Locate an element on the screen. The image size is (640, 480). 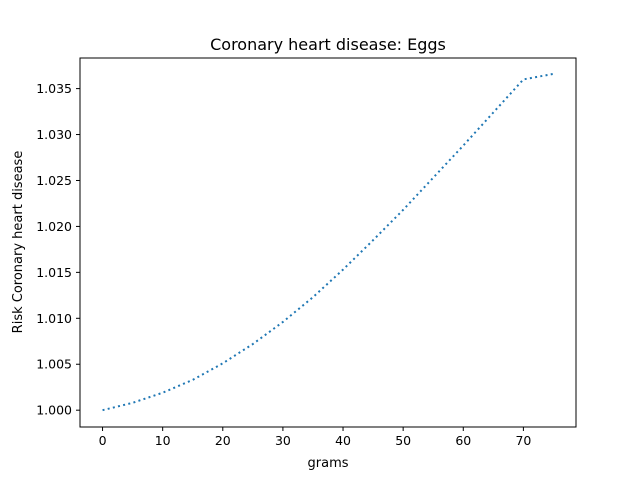
x-axis: 0 10 20 30 40 50 60 70 is located at coordinates (315, 437).